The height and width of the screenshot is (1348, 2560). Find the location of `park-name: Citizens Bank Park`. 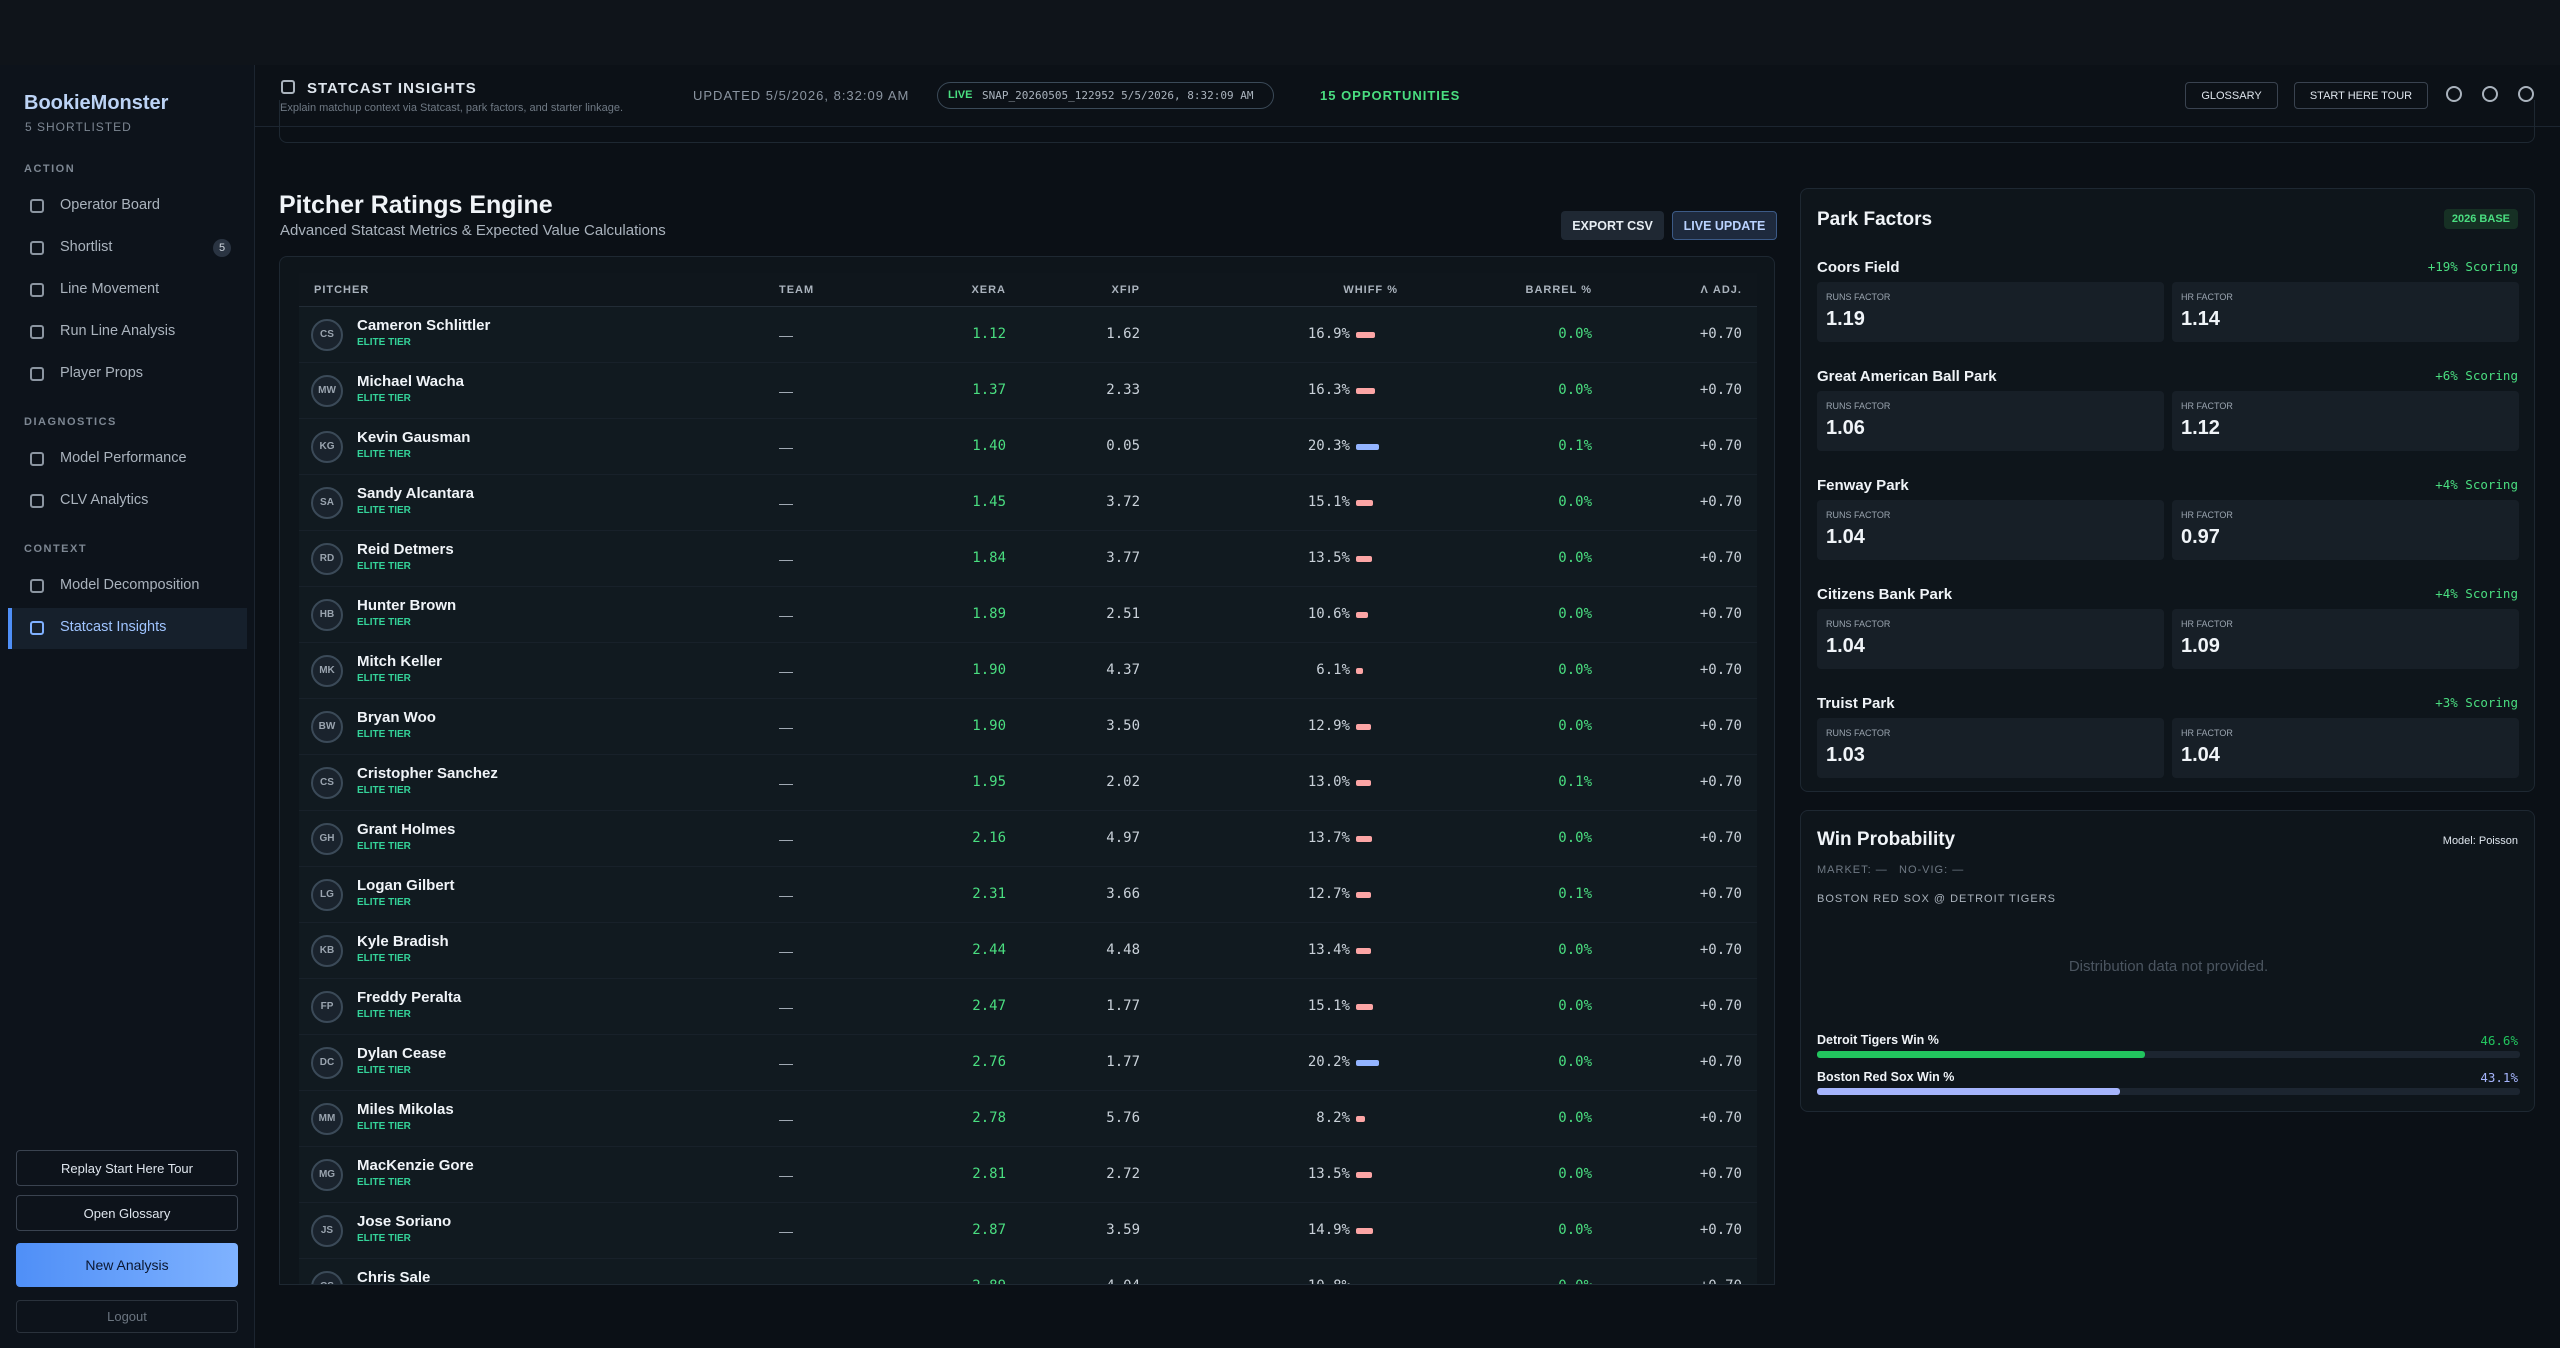

park-name: Citizens Bank Park is located at coordinates (1885, 594).